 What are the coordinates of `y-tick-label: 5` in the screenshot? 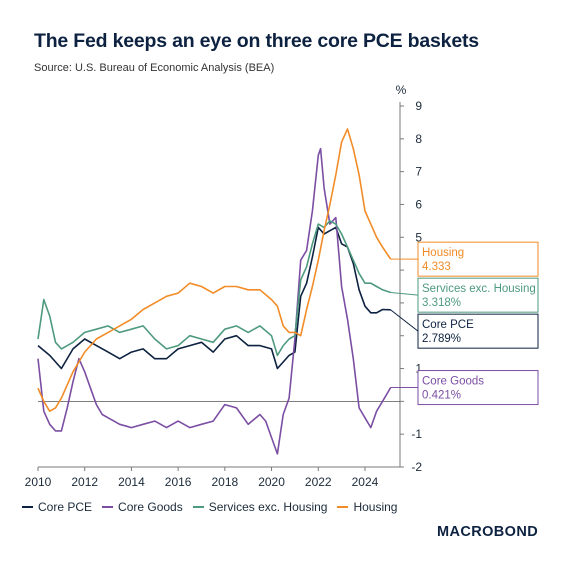 It's located at (418, 237).